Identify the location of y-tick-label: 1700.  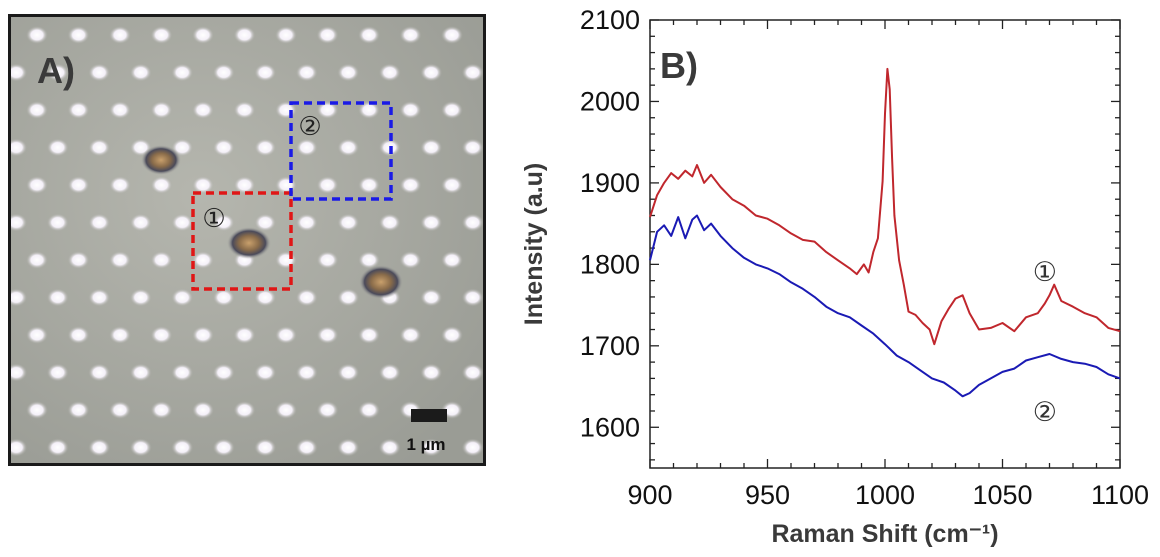
(610, 346).